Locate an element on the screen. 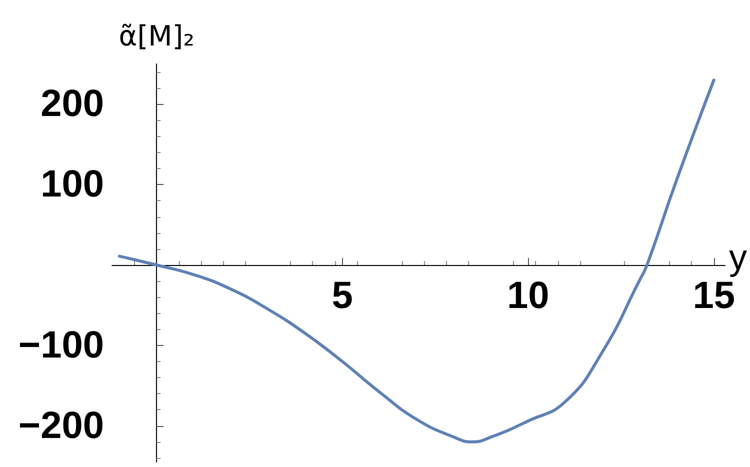 This screenshot has height=467, width=750. y-tick-label: −200 is located at coordinates (61, 425).